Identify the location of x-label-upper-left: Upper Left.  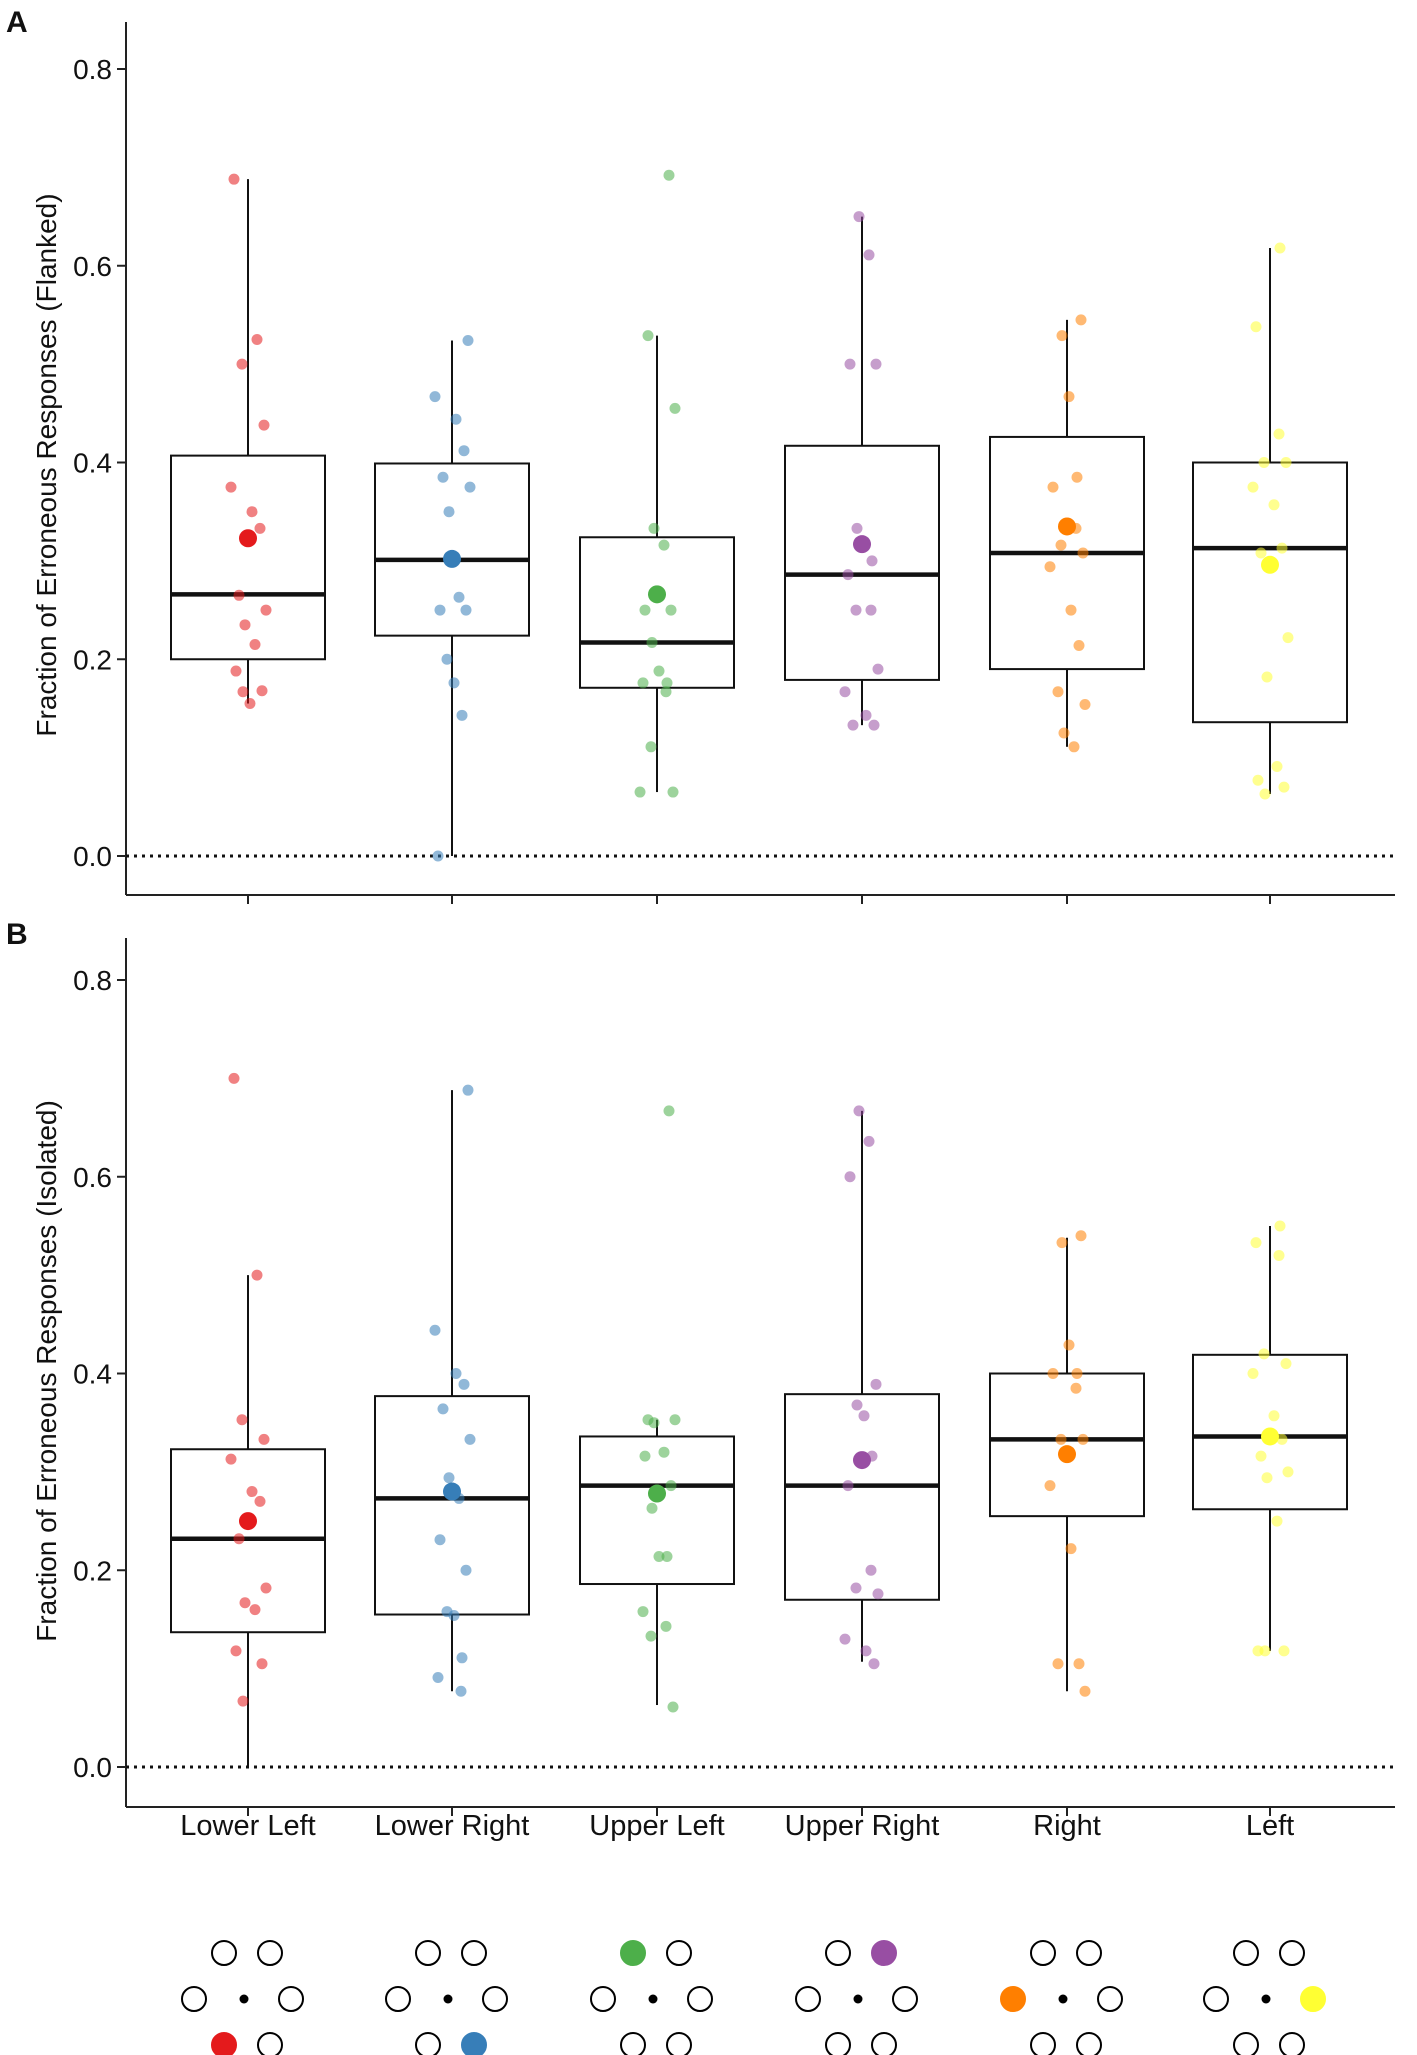
(656, 1826).